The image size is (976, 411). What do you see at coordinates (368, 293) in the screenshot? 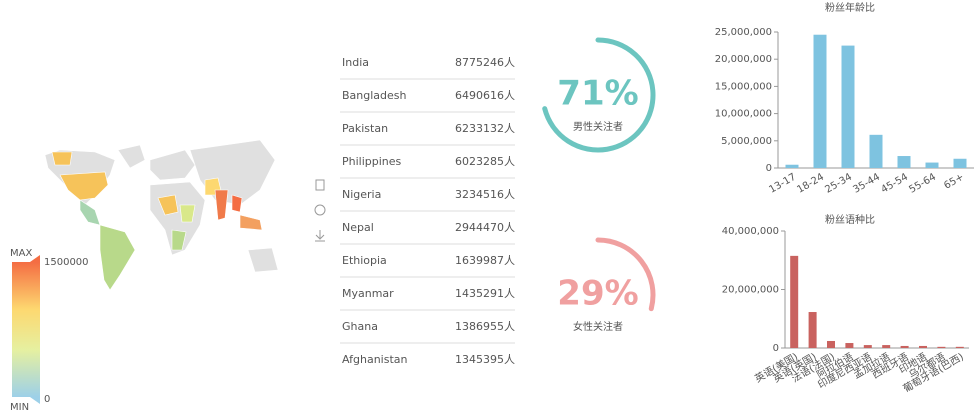
I see `country-name: Myanmar` at bounding box center [368, 293].